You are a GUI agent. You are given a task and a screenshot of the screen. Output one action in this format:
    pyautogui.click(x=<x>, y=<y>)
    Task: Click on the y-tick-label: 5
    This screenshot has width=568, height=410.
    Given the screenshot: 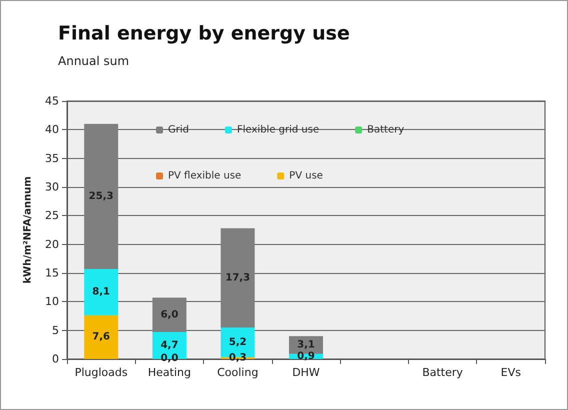 What is the action you would take?
    pyautogui.click(x=55, y=330)
    